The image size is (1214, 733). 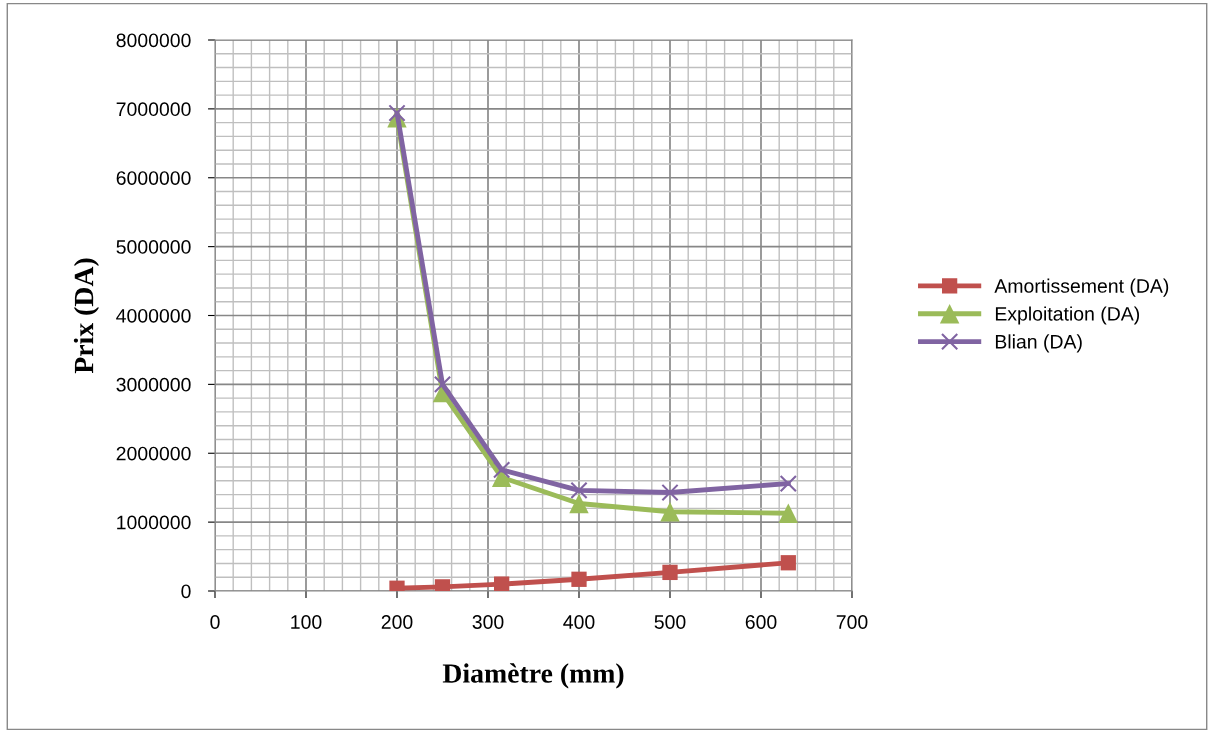 I want to click on y-tick-label: 7000000, so click(x=153, y=109).